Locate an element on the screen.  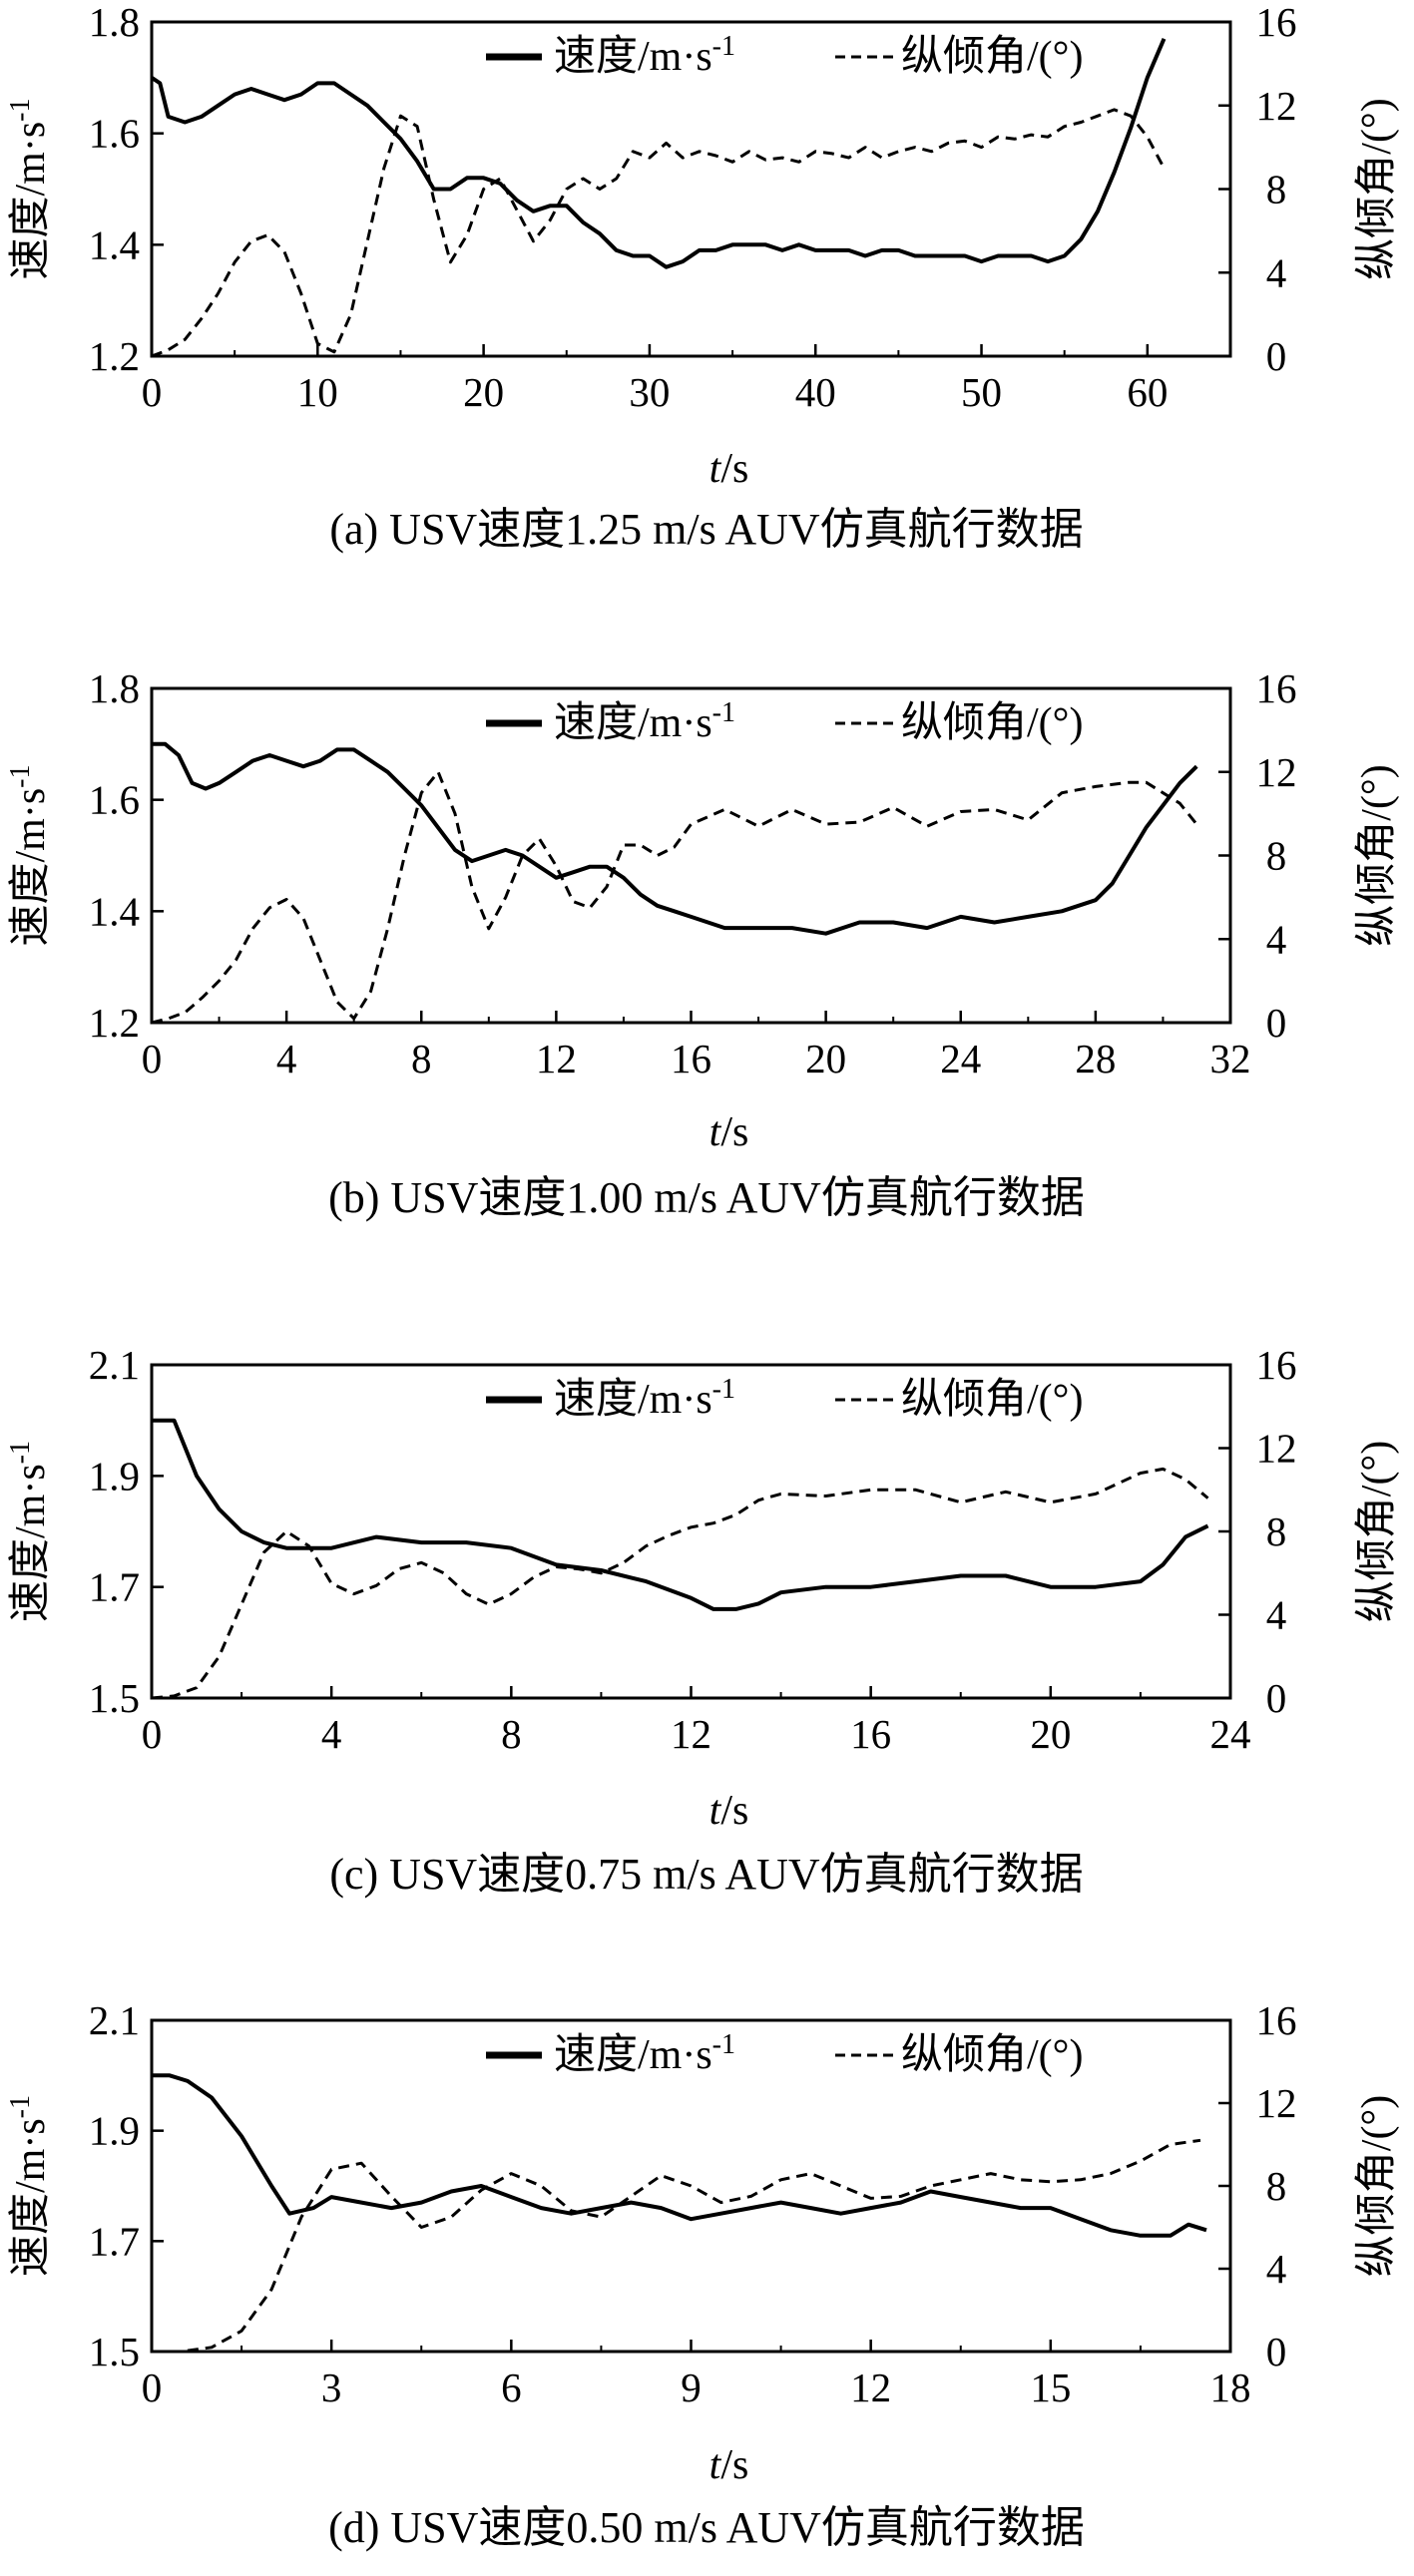
x-tick-label: 3 is located at coordinates (331, 2387).